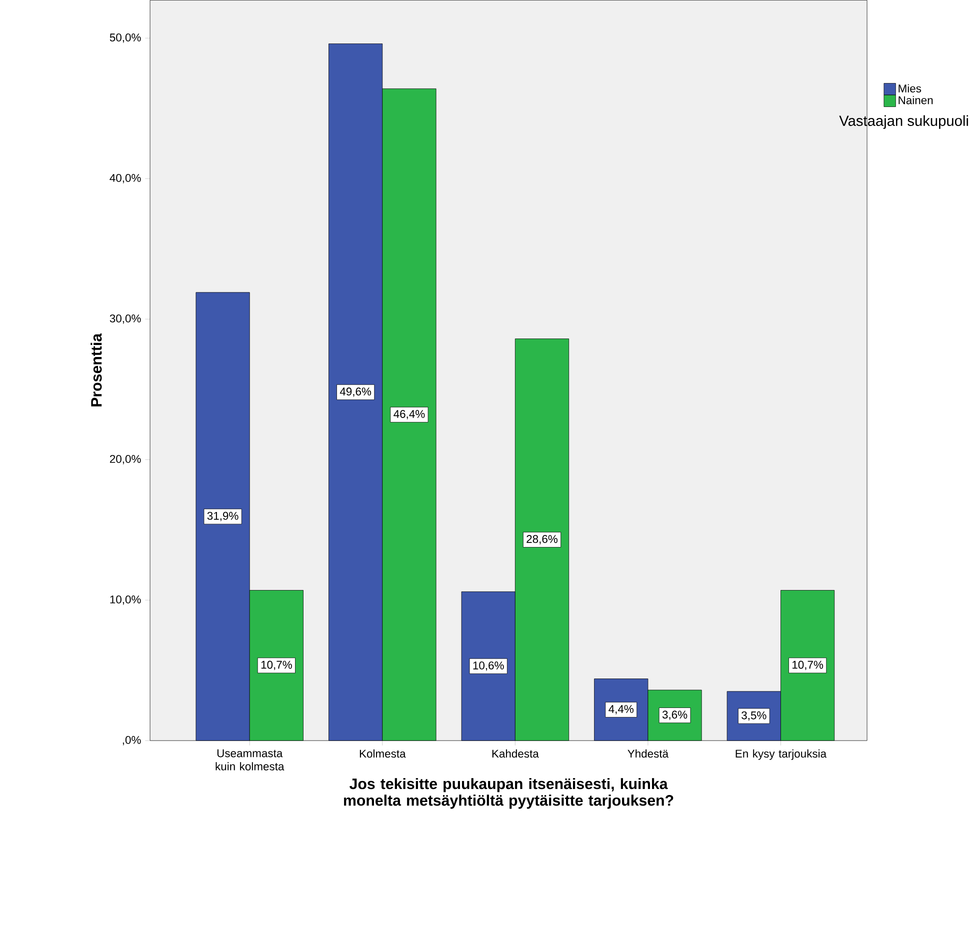  Describe the element at coordinates (125, 459) in the screenshot. I see `y-tick-label: 20,0%` at that location.